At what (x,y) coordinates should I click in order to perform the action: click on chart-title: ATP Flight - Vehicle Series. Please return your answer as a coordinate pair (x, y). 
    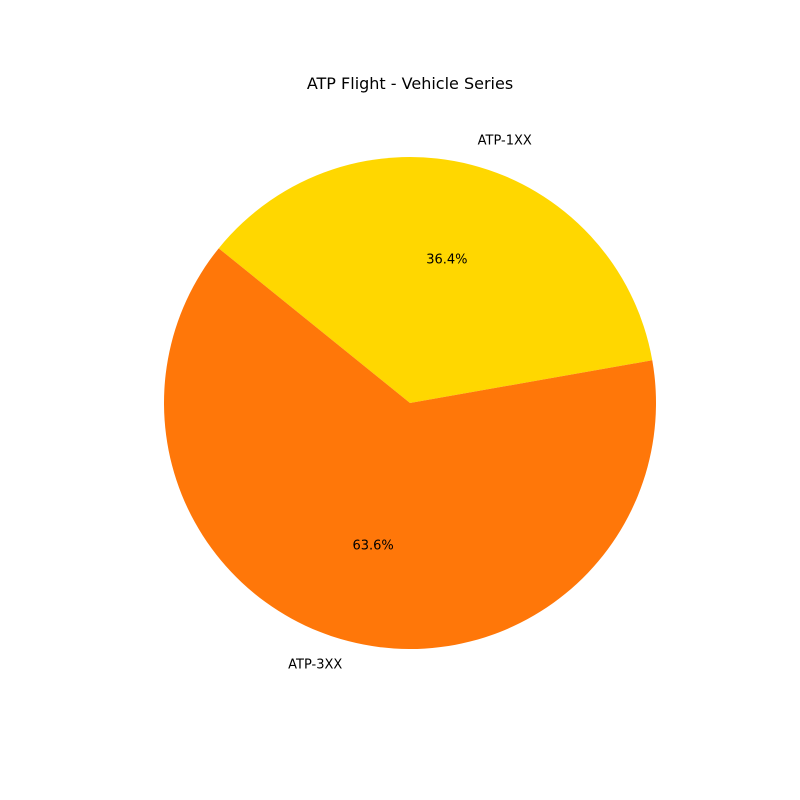
    Looking at the image, I should click on (410, 83).